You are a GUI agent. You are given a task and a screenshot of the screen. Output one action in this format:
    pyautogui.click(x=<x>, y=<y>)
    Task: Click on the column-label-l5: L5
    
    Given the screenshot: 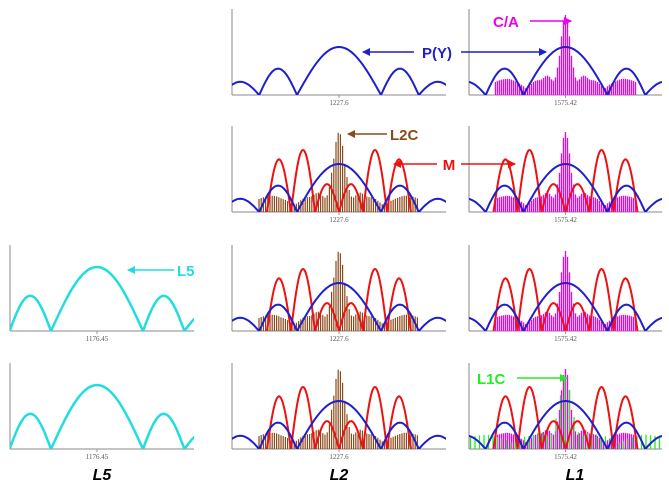 What is the action you would take?
    pyautogui.click(x=103, y=475)
    